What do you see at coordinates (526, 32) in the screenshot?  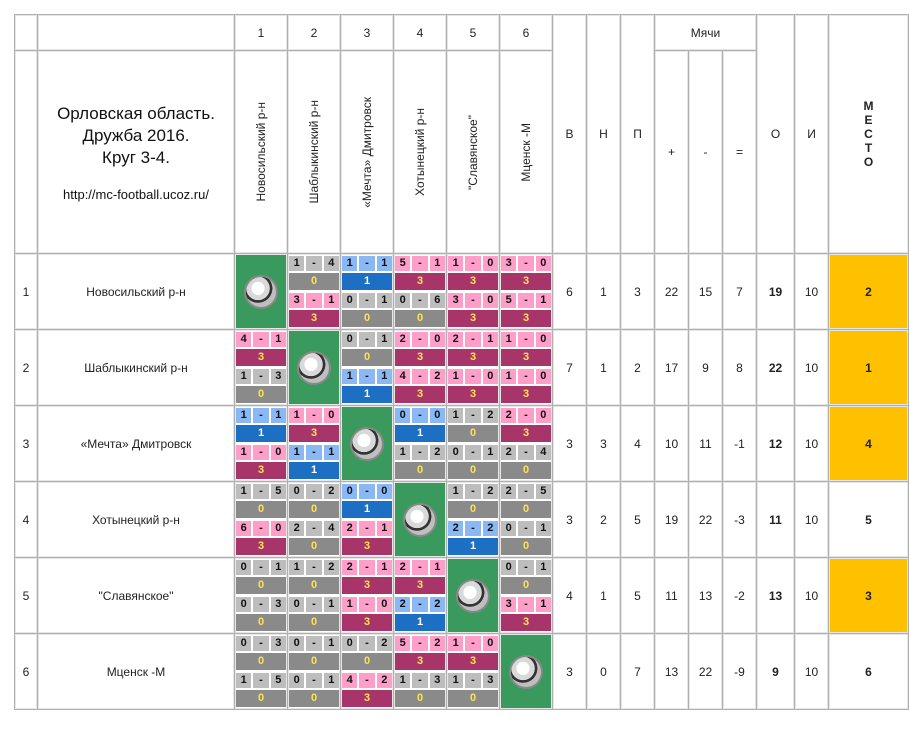 I see `col-number-6: 6` at bounding box center [526, 32].